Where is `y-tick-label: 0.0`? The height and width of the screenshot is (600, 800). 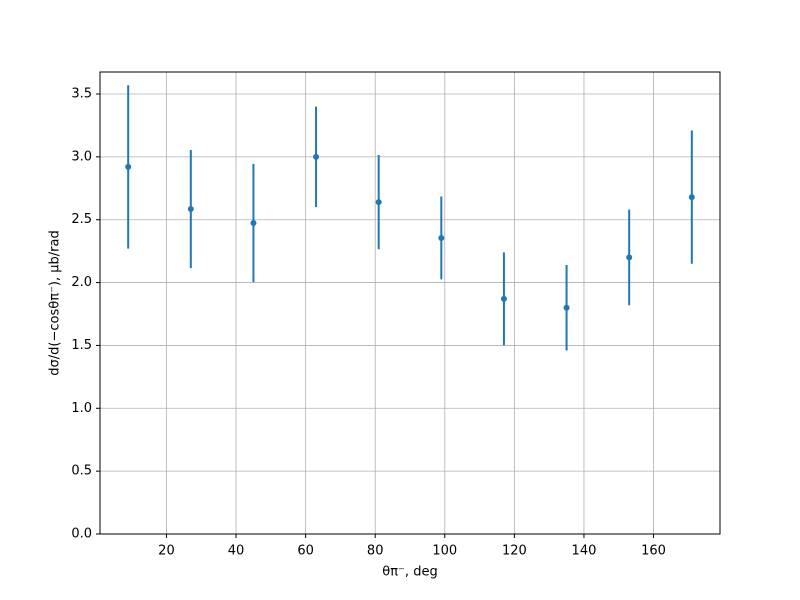 y-tick-label: 0.0 is located at coordinates (81, 534).